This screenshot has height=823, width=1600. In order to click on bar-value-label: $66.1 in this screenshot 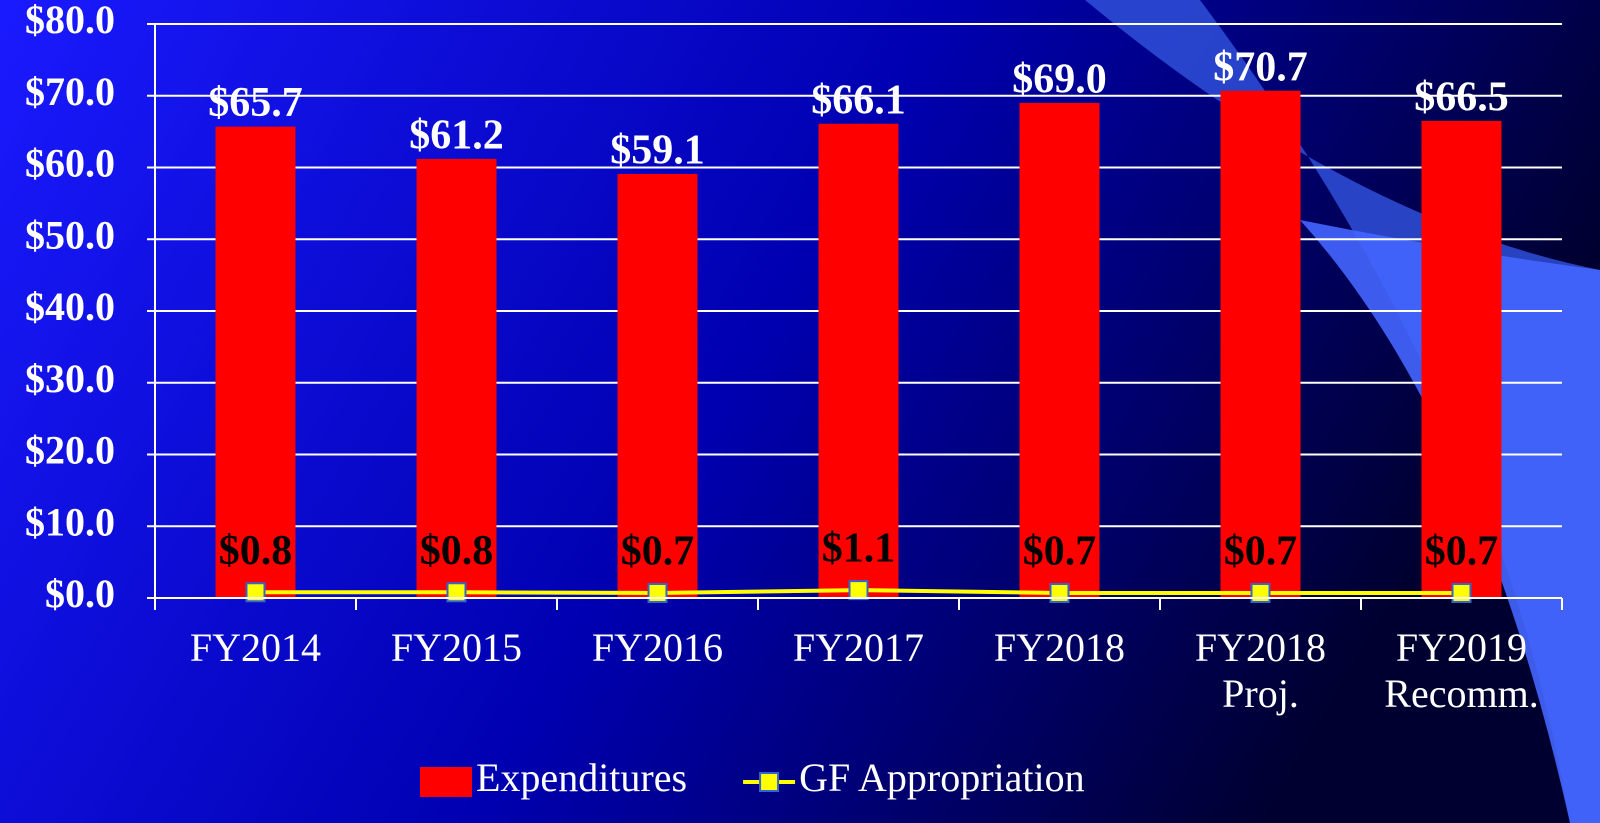, I will do `click(858, 100)`.